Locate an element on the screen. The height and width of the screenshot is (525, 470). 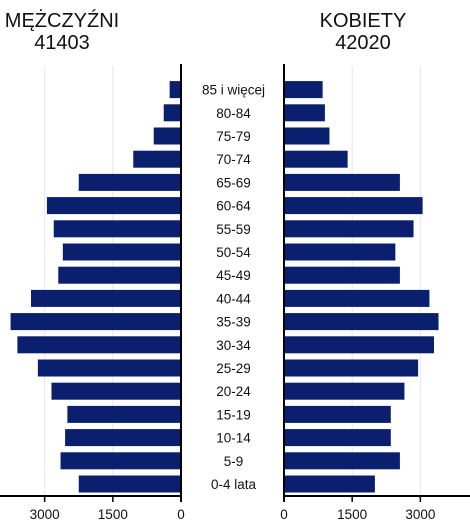
female-x-tick-label: 1500 is located at coordinates (352, 514).